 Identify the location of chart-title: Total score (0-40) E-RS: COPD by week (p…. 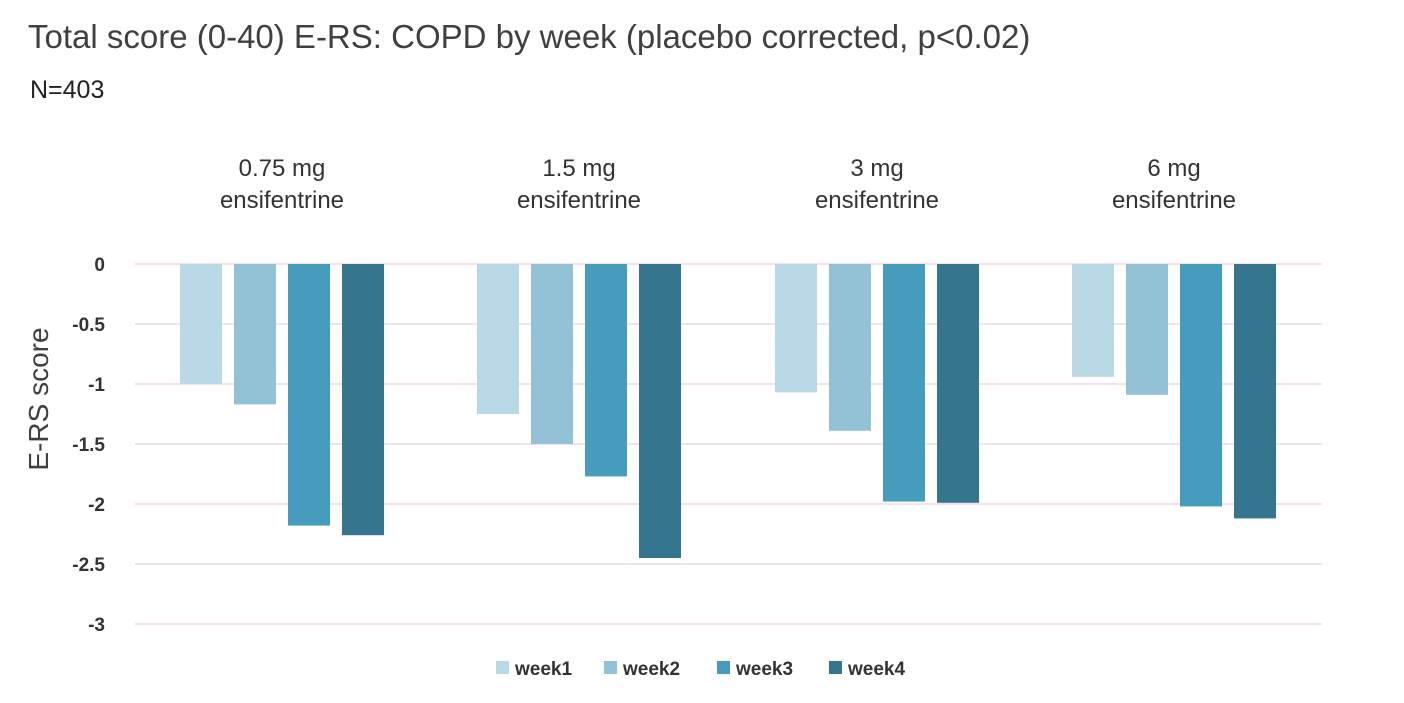
(529, 36).